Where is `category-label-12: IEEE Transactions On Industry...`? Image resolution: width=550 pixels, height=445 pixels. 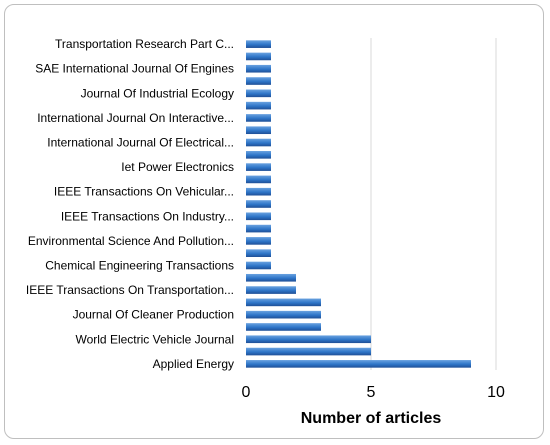
category-label-12: IEEE Transactions On Industry... is located at coordinates (147, 216).